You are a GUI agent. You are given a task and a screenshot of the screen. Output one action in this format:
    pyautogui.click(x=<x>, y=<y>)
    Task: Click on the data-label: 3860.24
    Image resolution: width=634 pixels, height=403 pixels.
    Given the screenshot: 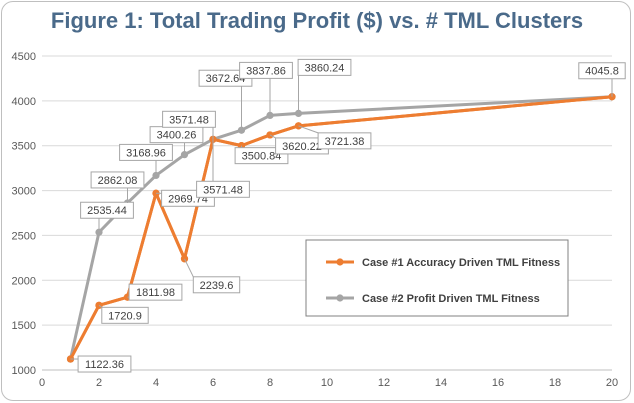 What is the action you would take?
    pyautogui.click(x=325, y=68)
    